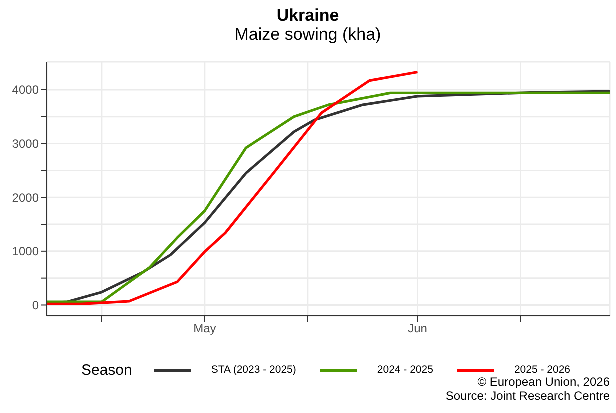 The image size is (616, 413). What do you see at coordinates (308, 34) in the screenshot?
I see `chart-subtitle: Maize sowing (kha)` at bounding box center [308, 34].